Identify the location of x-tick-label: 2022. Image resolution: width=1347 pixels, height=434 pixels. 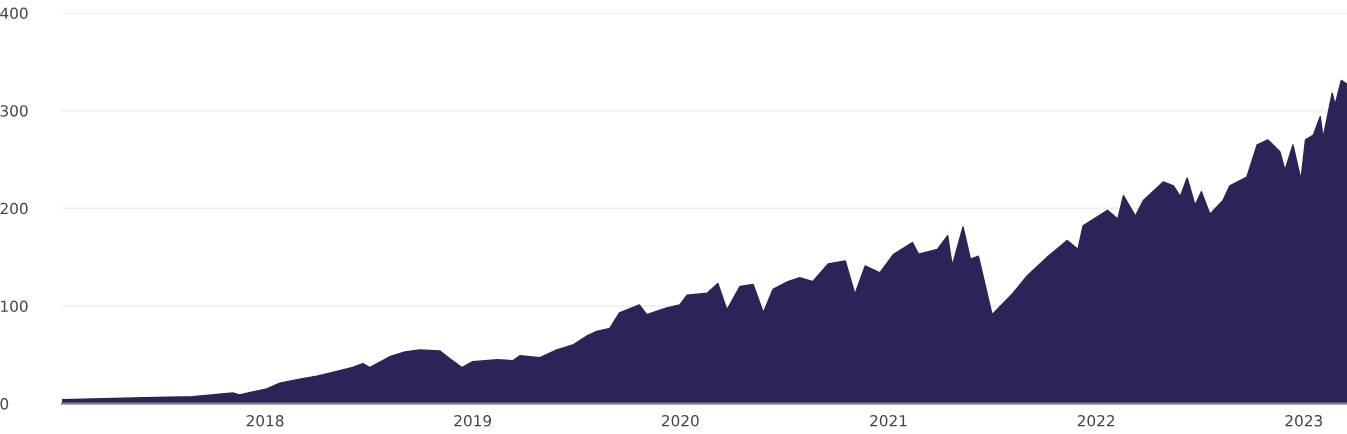
(1096, 421).